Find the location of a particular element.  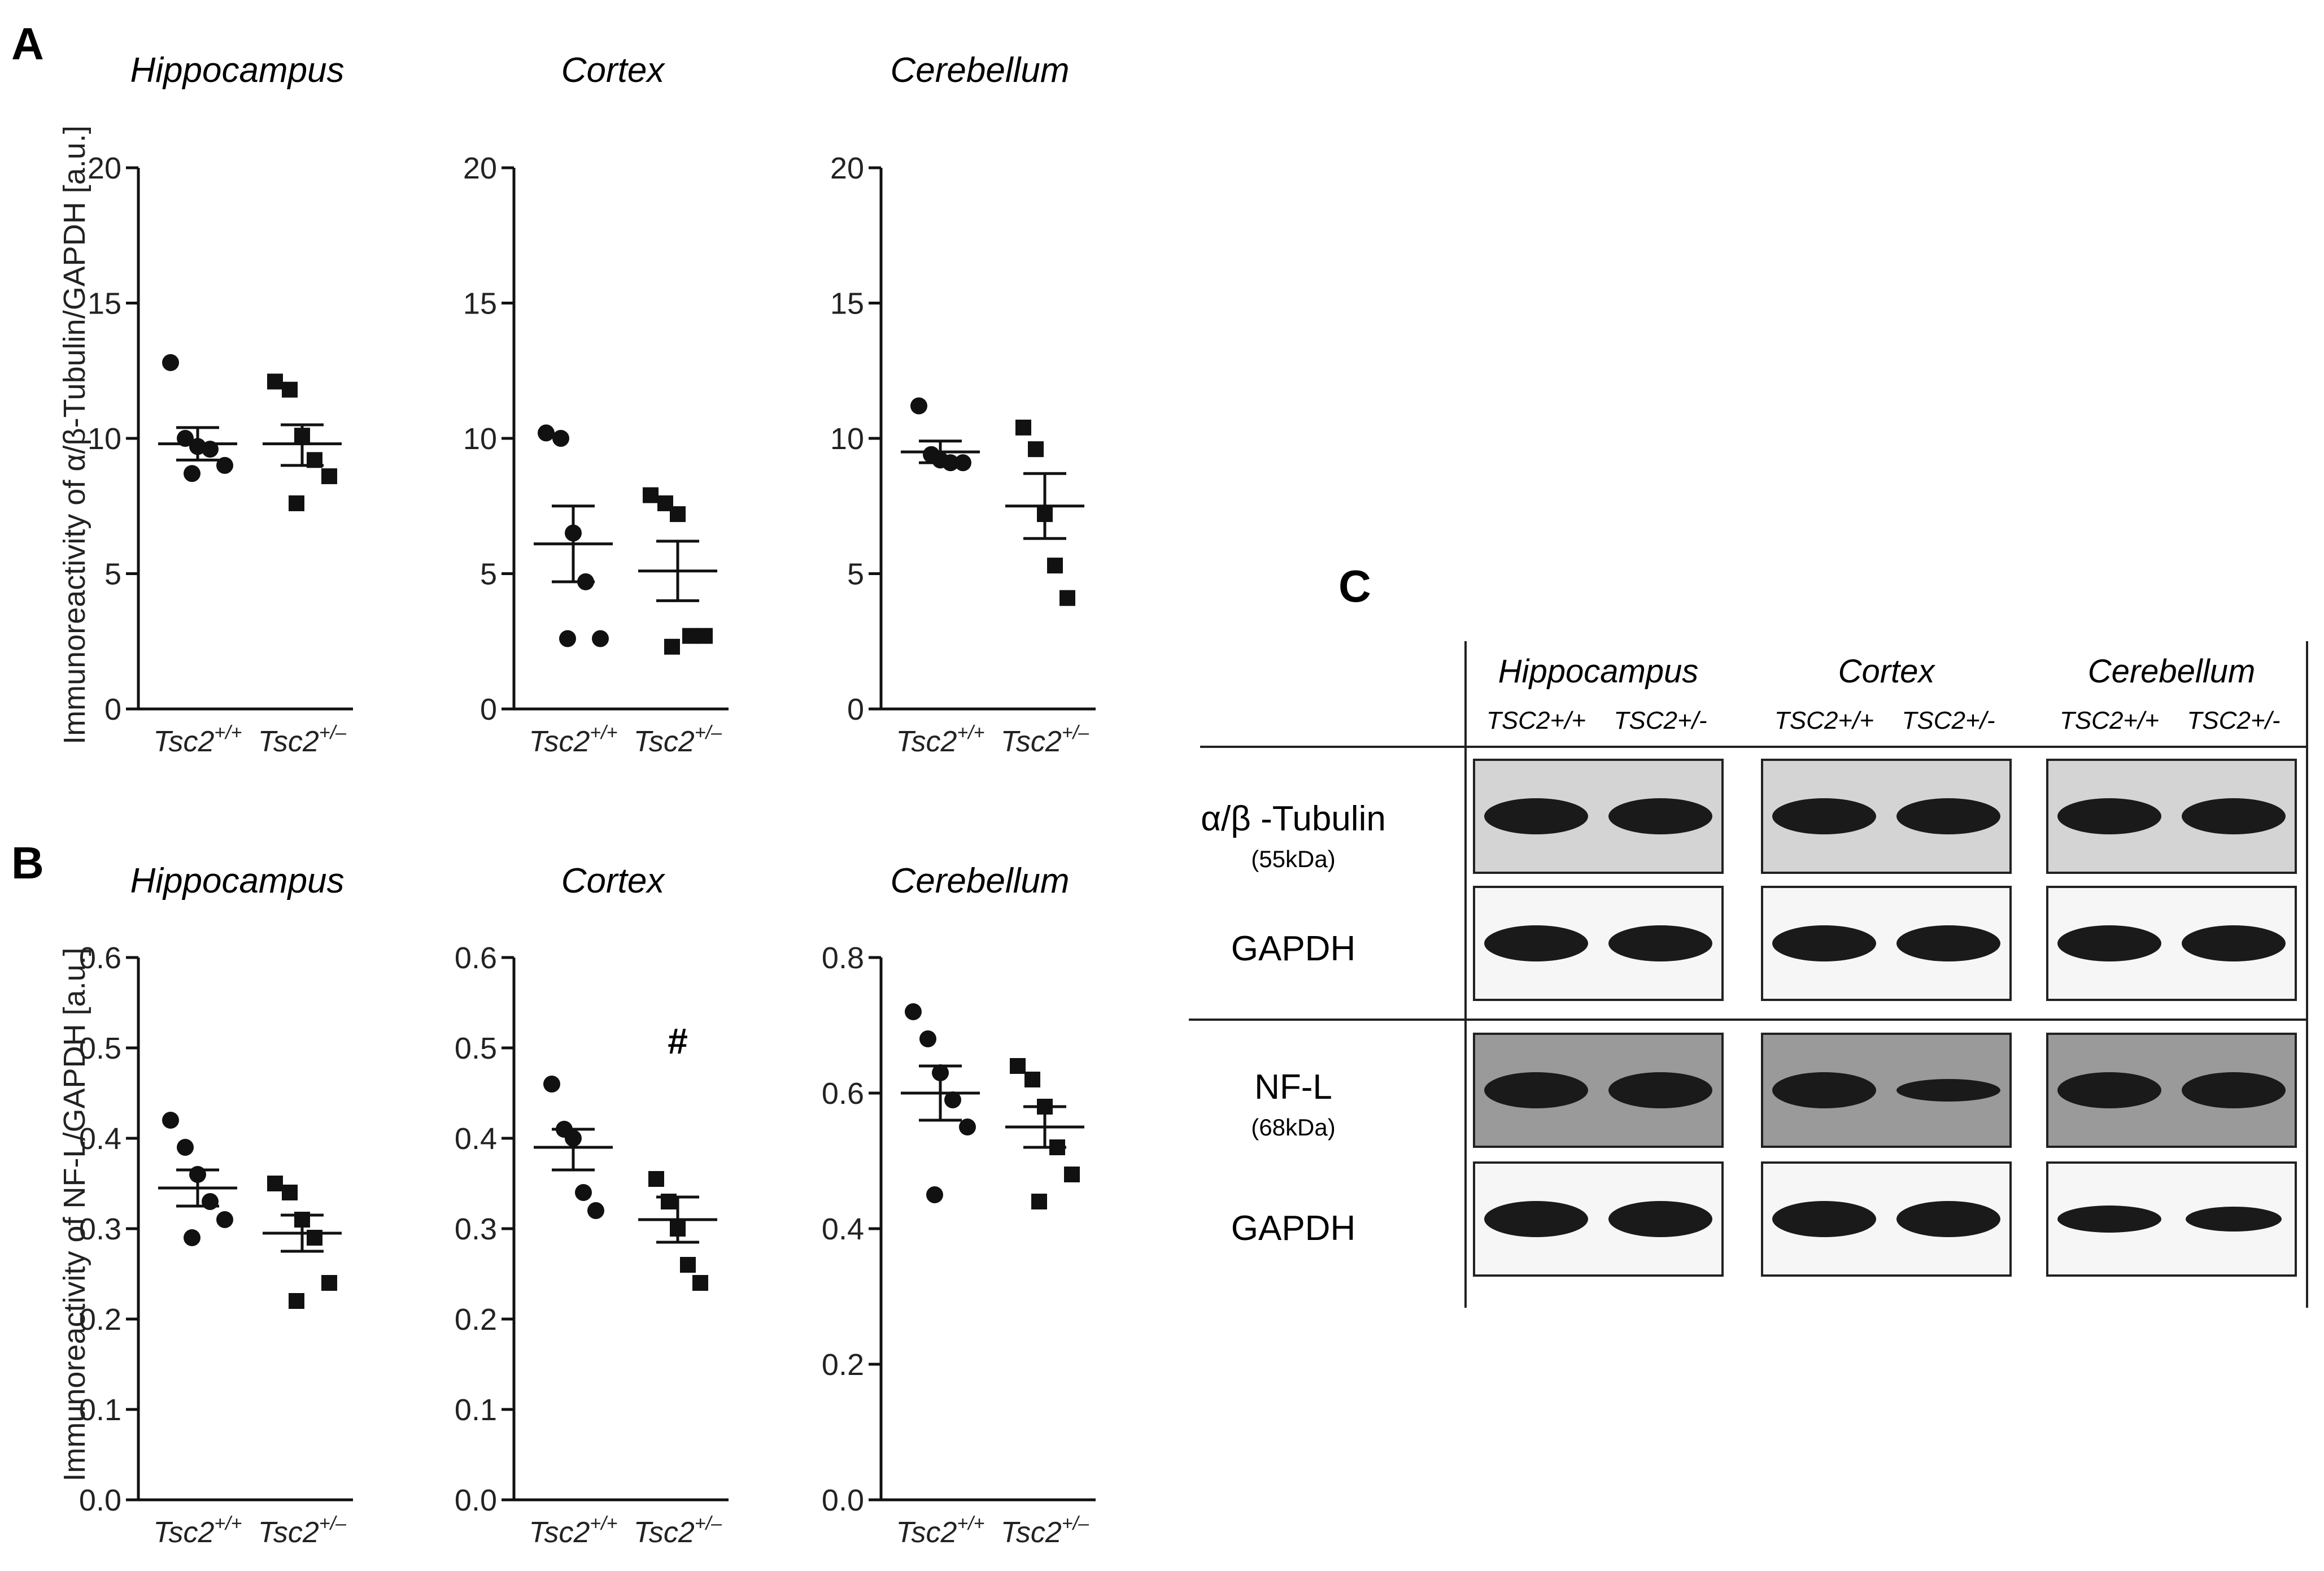

panel-letter-c: C is located at coordinates (1354, 586).